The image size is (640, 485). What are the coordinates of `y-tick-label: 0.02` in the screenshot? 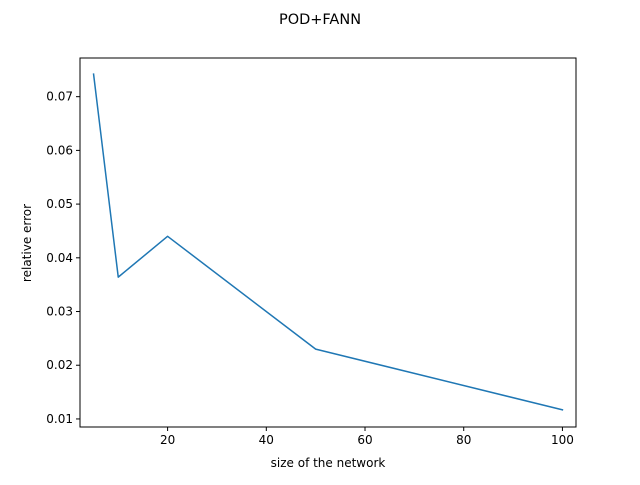 It's located at (59, 365).